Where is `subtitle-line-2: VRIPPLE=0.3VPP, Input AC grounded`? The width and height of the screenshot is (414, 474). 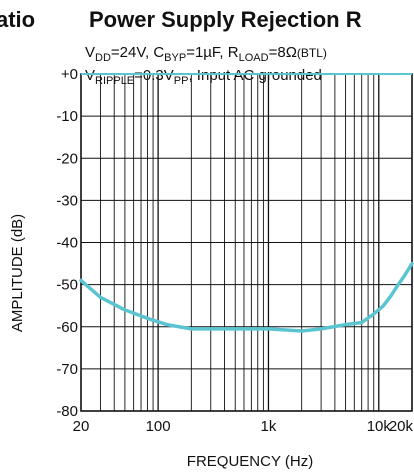
subtitle-line-2: VRIPPLE=0.3VPP, Input AC grounded is located at coordinates (203, 77).